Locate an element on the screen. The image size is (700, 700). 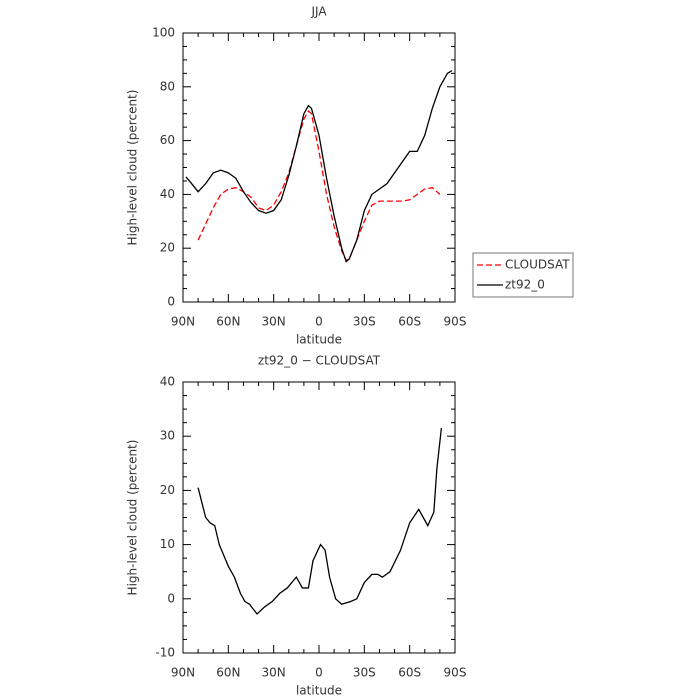
chart-title: zt92_0 − CLOUDSAT is located at coordinates (319, 361).